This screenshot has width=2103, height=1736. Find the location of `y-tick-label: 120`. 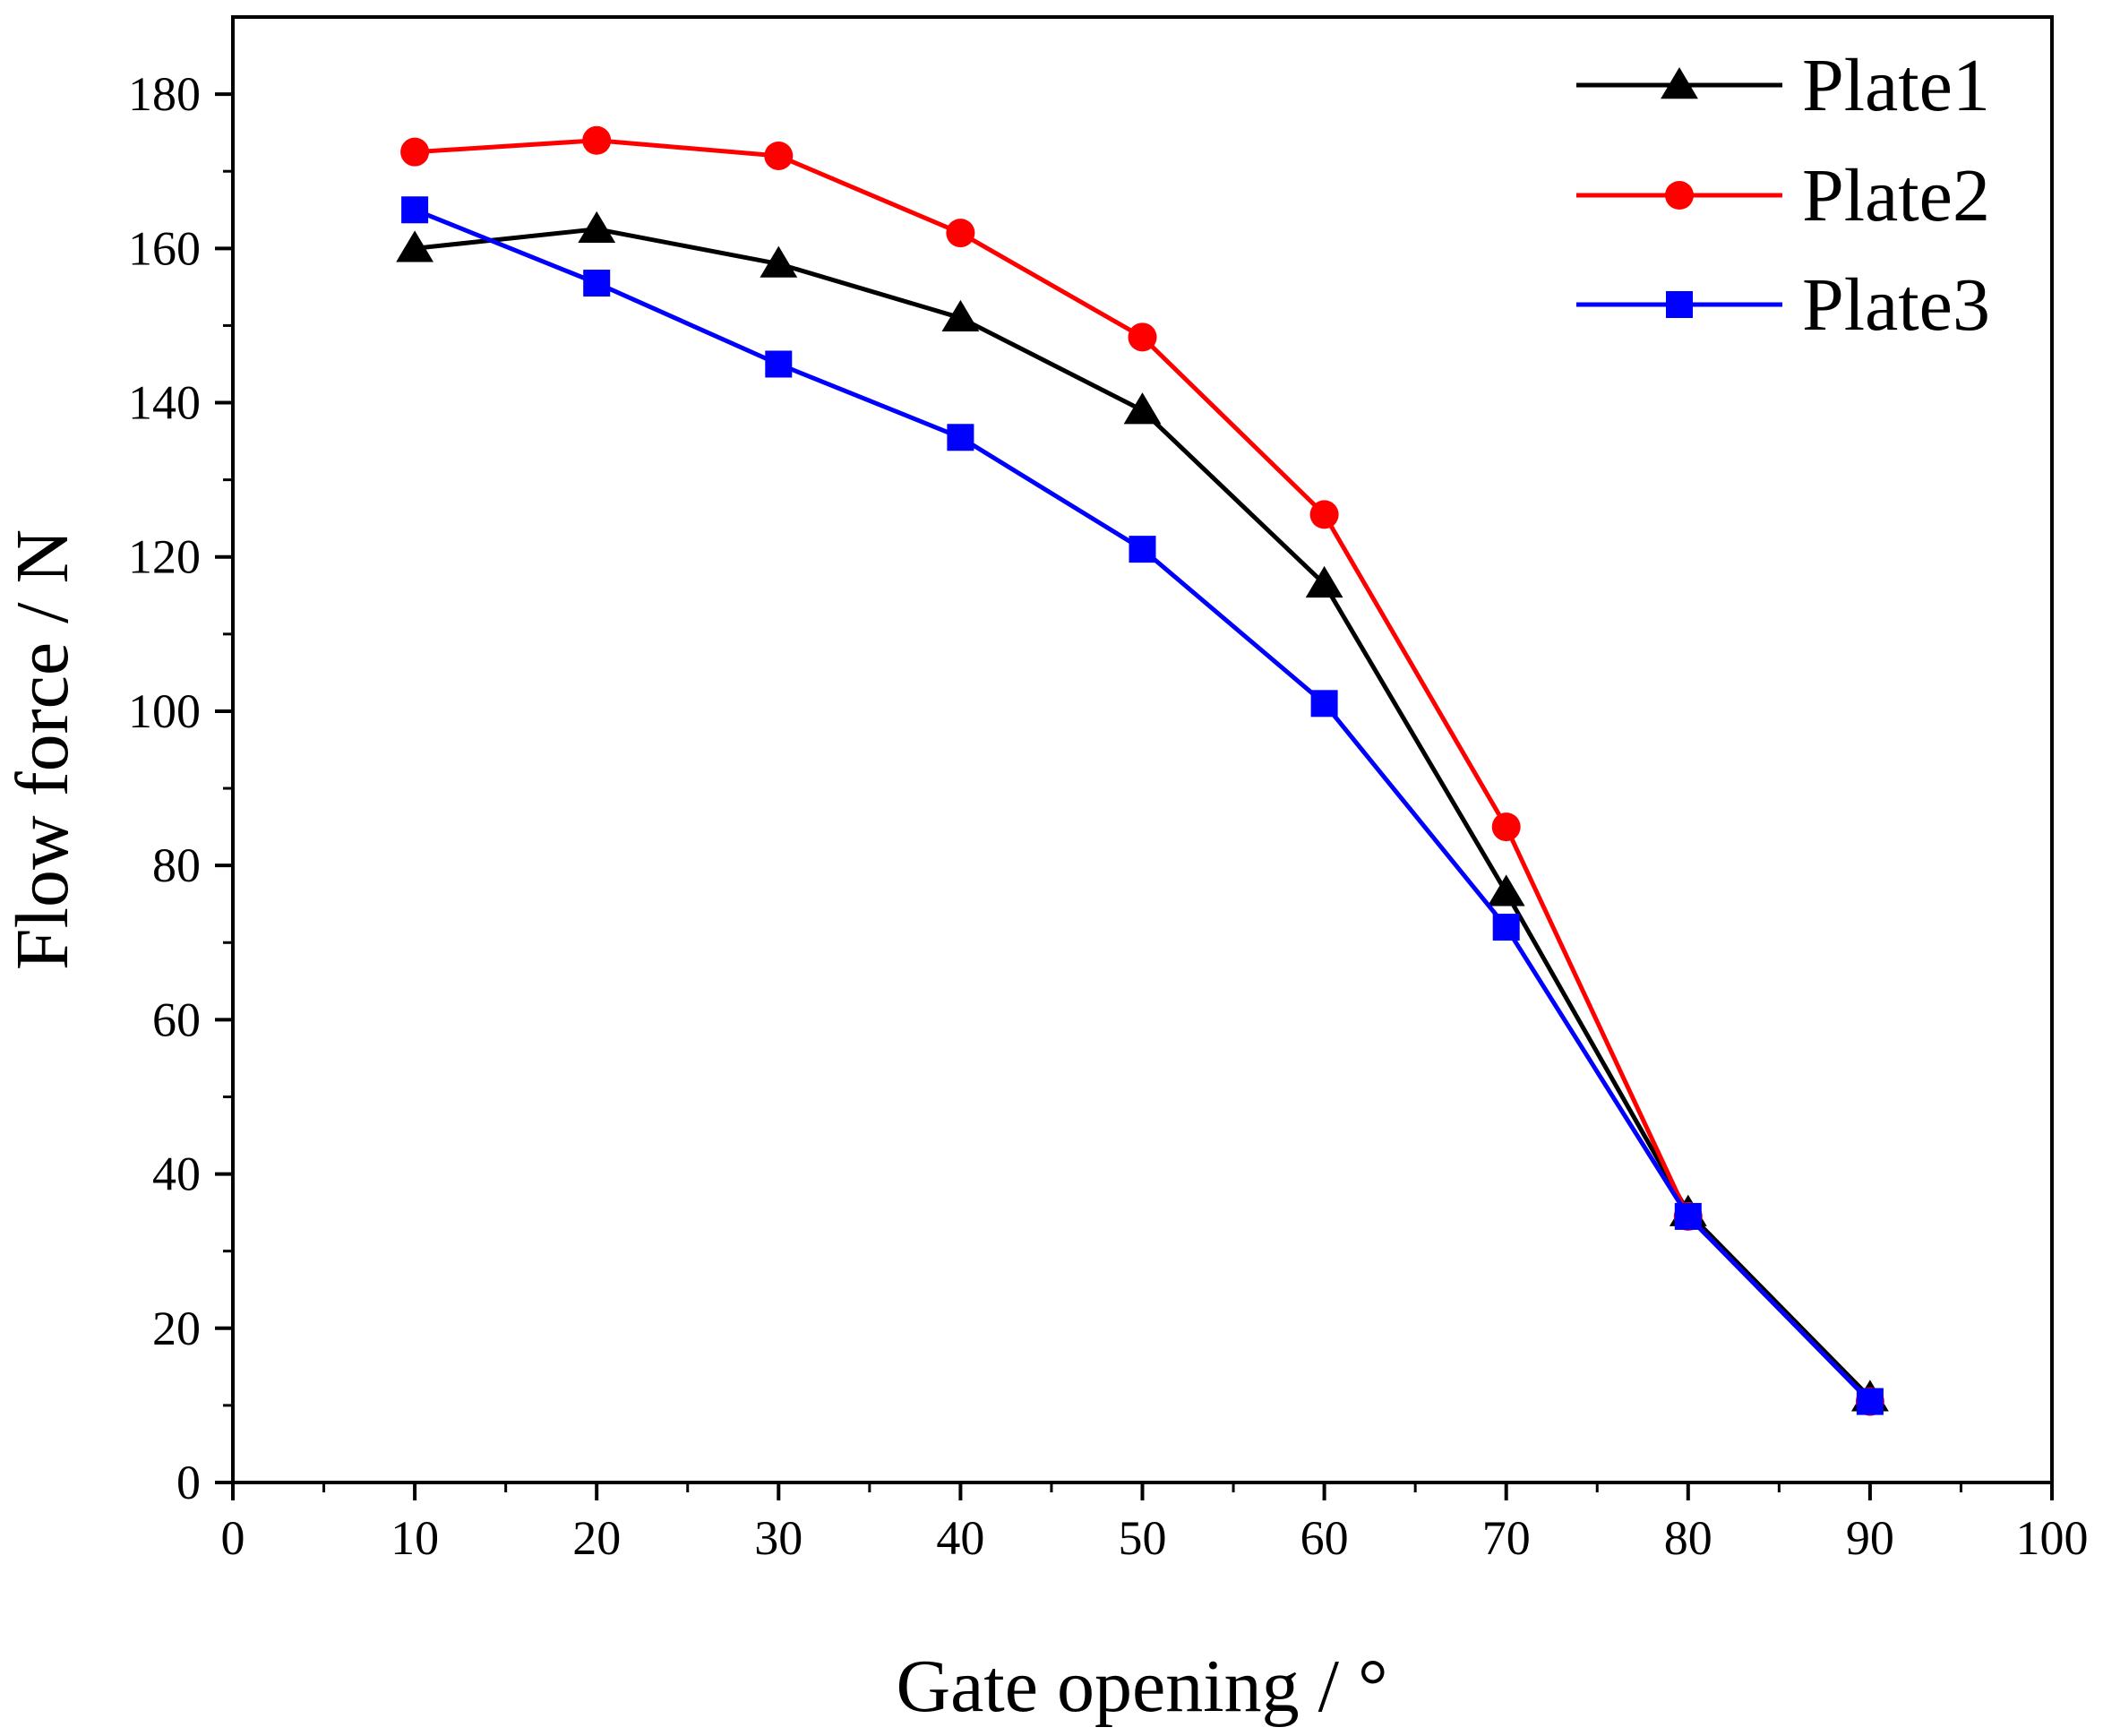

y-tick-label: 120 is located at coordinates (164, 557).